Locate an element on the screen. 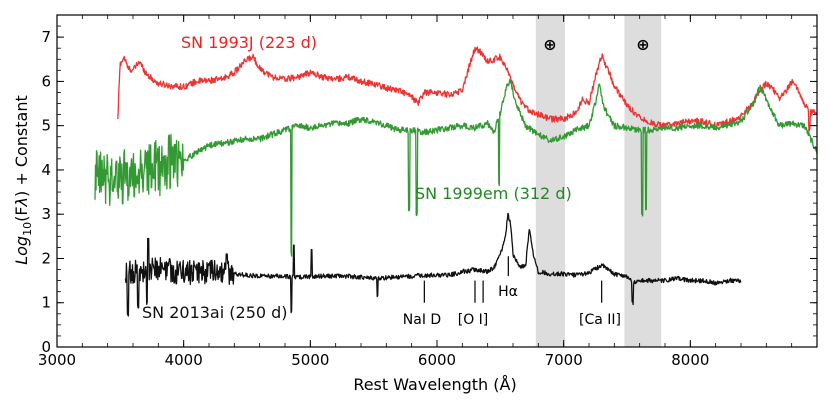 The image size is (830, 409). line-label-caii: [Ca II] is located at coordinates (600, 320).